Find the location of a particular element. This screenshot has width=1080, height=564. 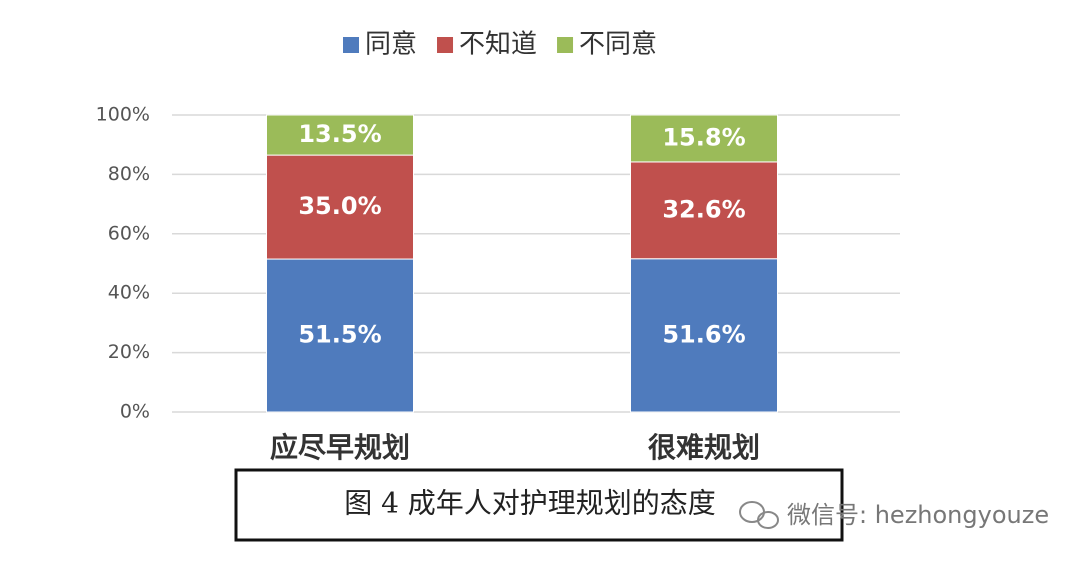

y-tick-label: 100% is located at coordinates (123, 115).